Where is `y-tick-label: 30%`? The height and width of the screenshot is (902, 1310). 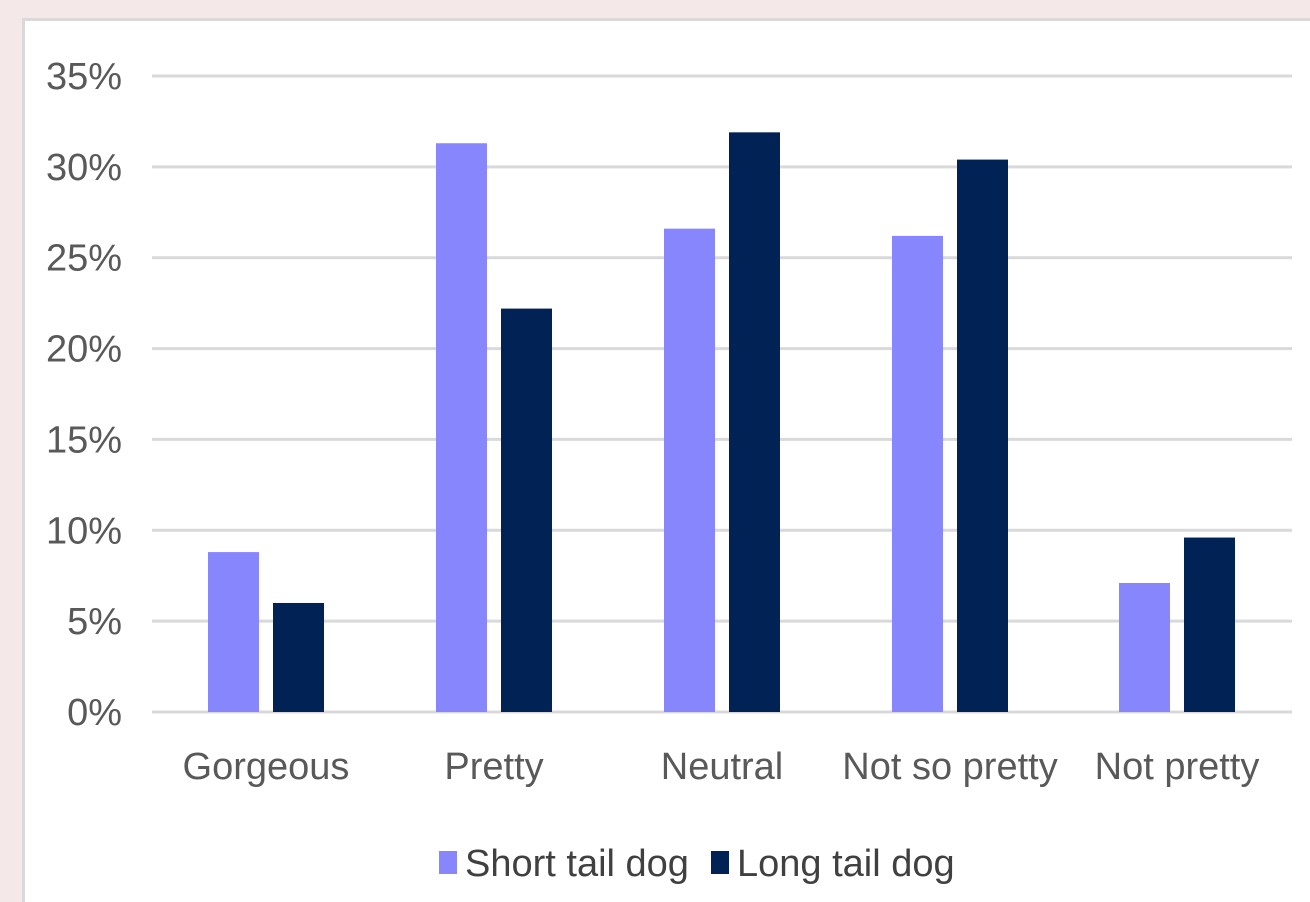
y-tick-label: 30% is located at coordinates (84, 168).